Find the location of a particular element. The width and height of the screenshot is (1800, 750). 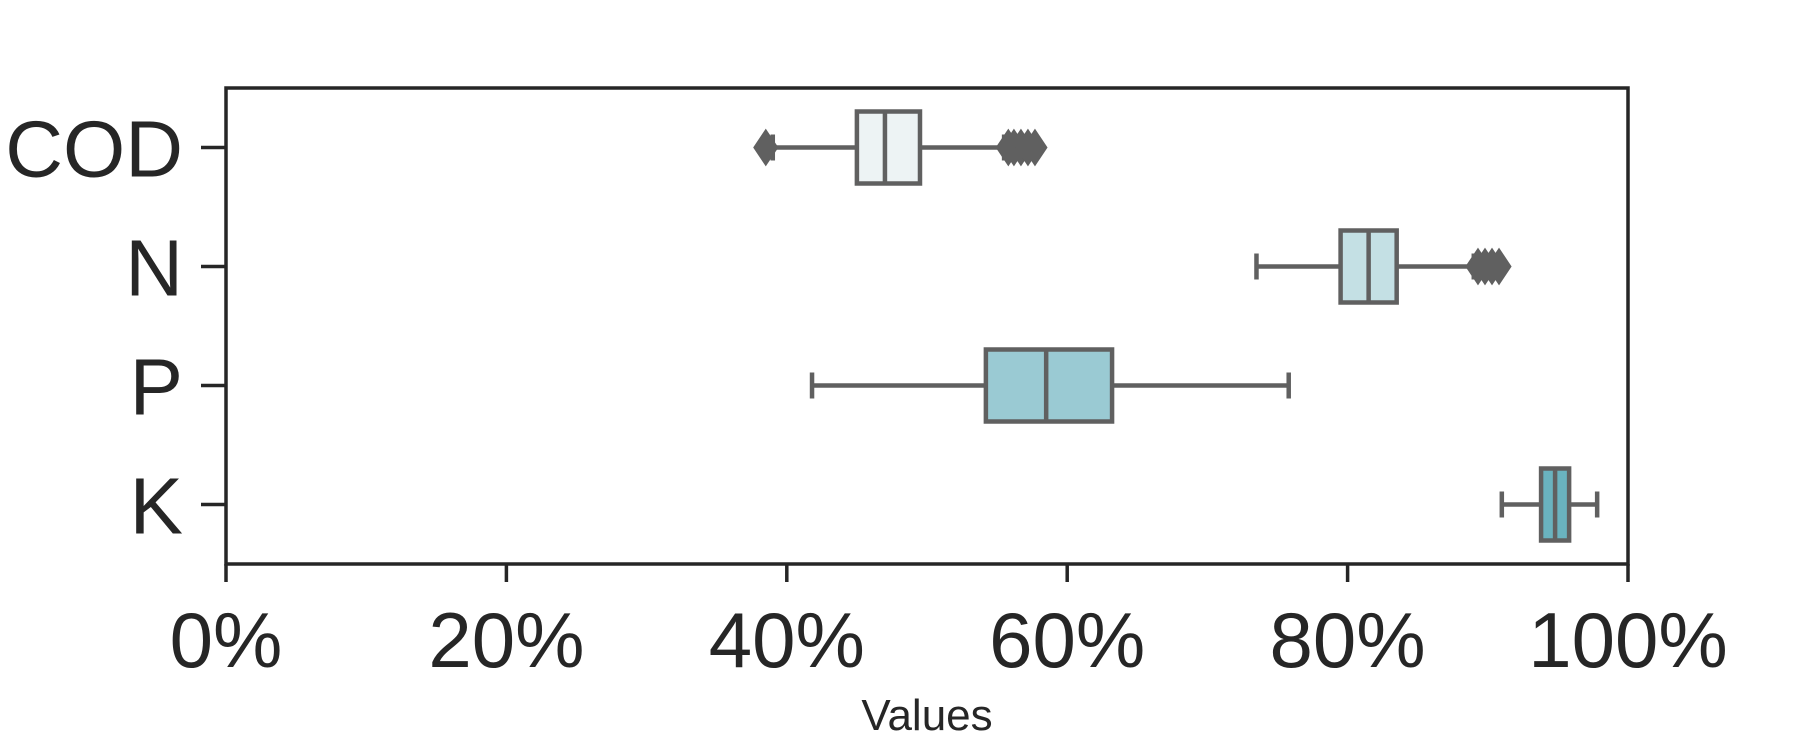

x-tick-label: 100% is located at coordinates (1628, 640).